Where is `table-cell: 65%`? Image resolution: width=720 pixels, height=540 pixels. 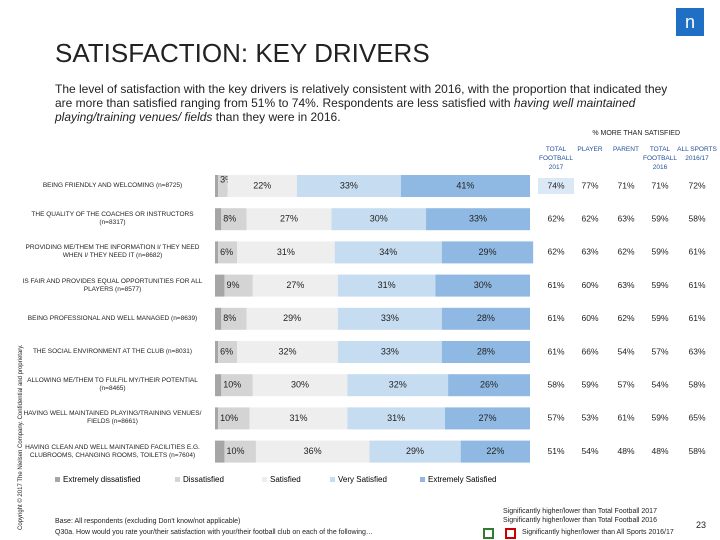
table-cell: 65% is located at coordinates (696, 418).